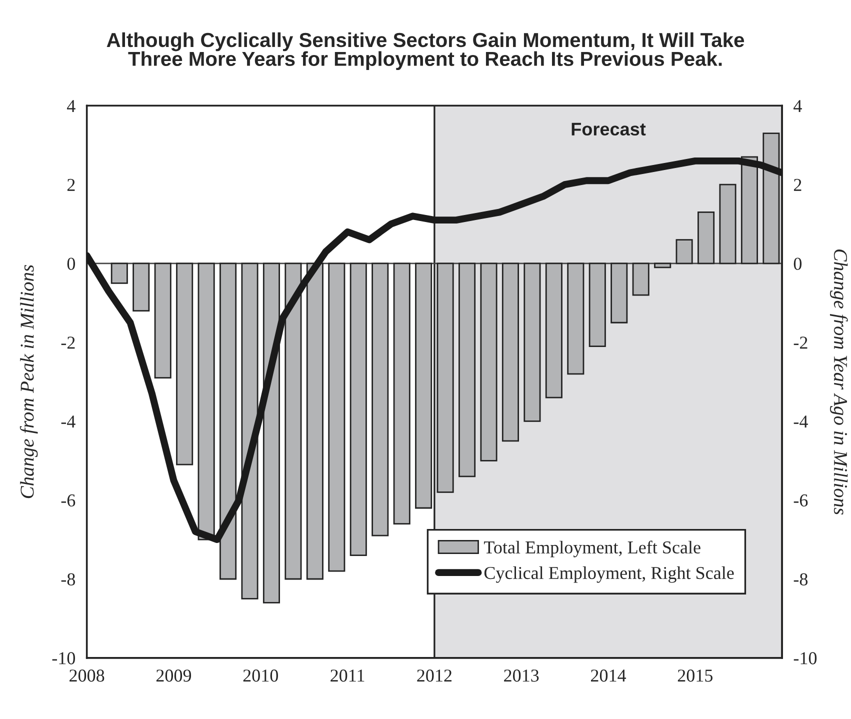 The height and width of the screenshot is (719, 851). Describe the element at coordinates (805, 658) in the screenshot. I see `y2-tick-label: -10` at that location.